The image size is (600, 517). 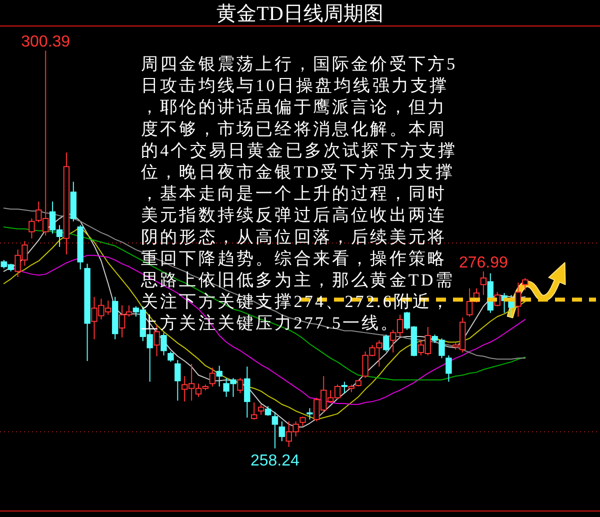 I want to click on annotation: 276.99, so click(x=483, y=263).